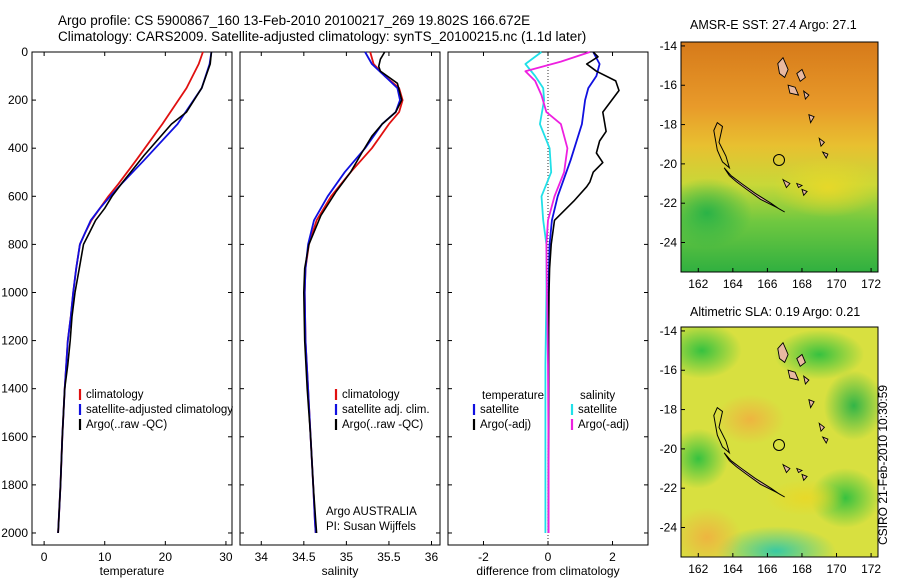 Image resolution: width=900 pixels, height=580 pixels. I want to click on series-line-salinity-satellite, so click(538, 292).